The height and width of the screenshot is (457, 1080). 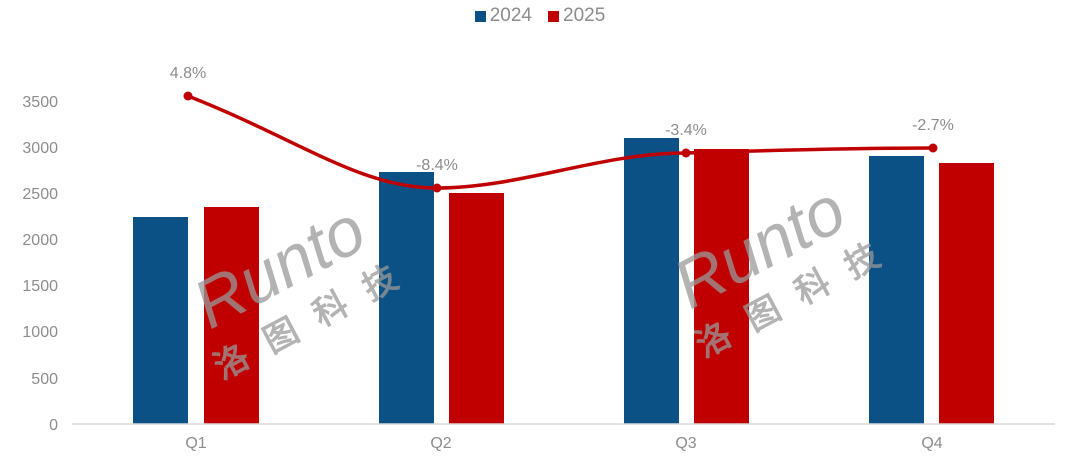 I want to click on y-tick-0: 0, so click(x=53, y=425).